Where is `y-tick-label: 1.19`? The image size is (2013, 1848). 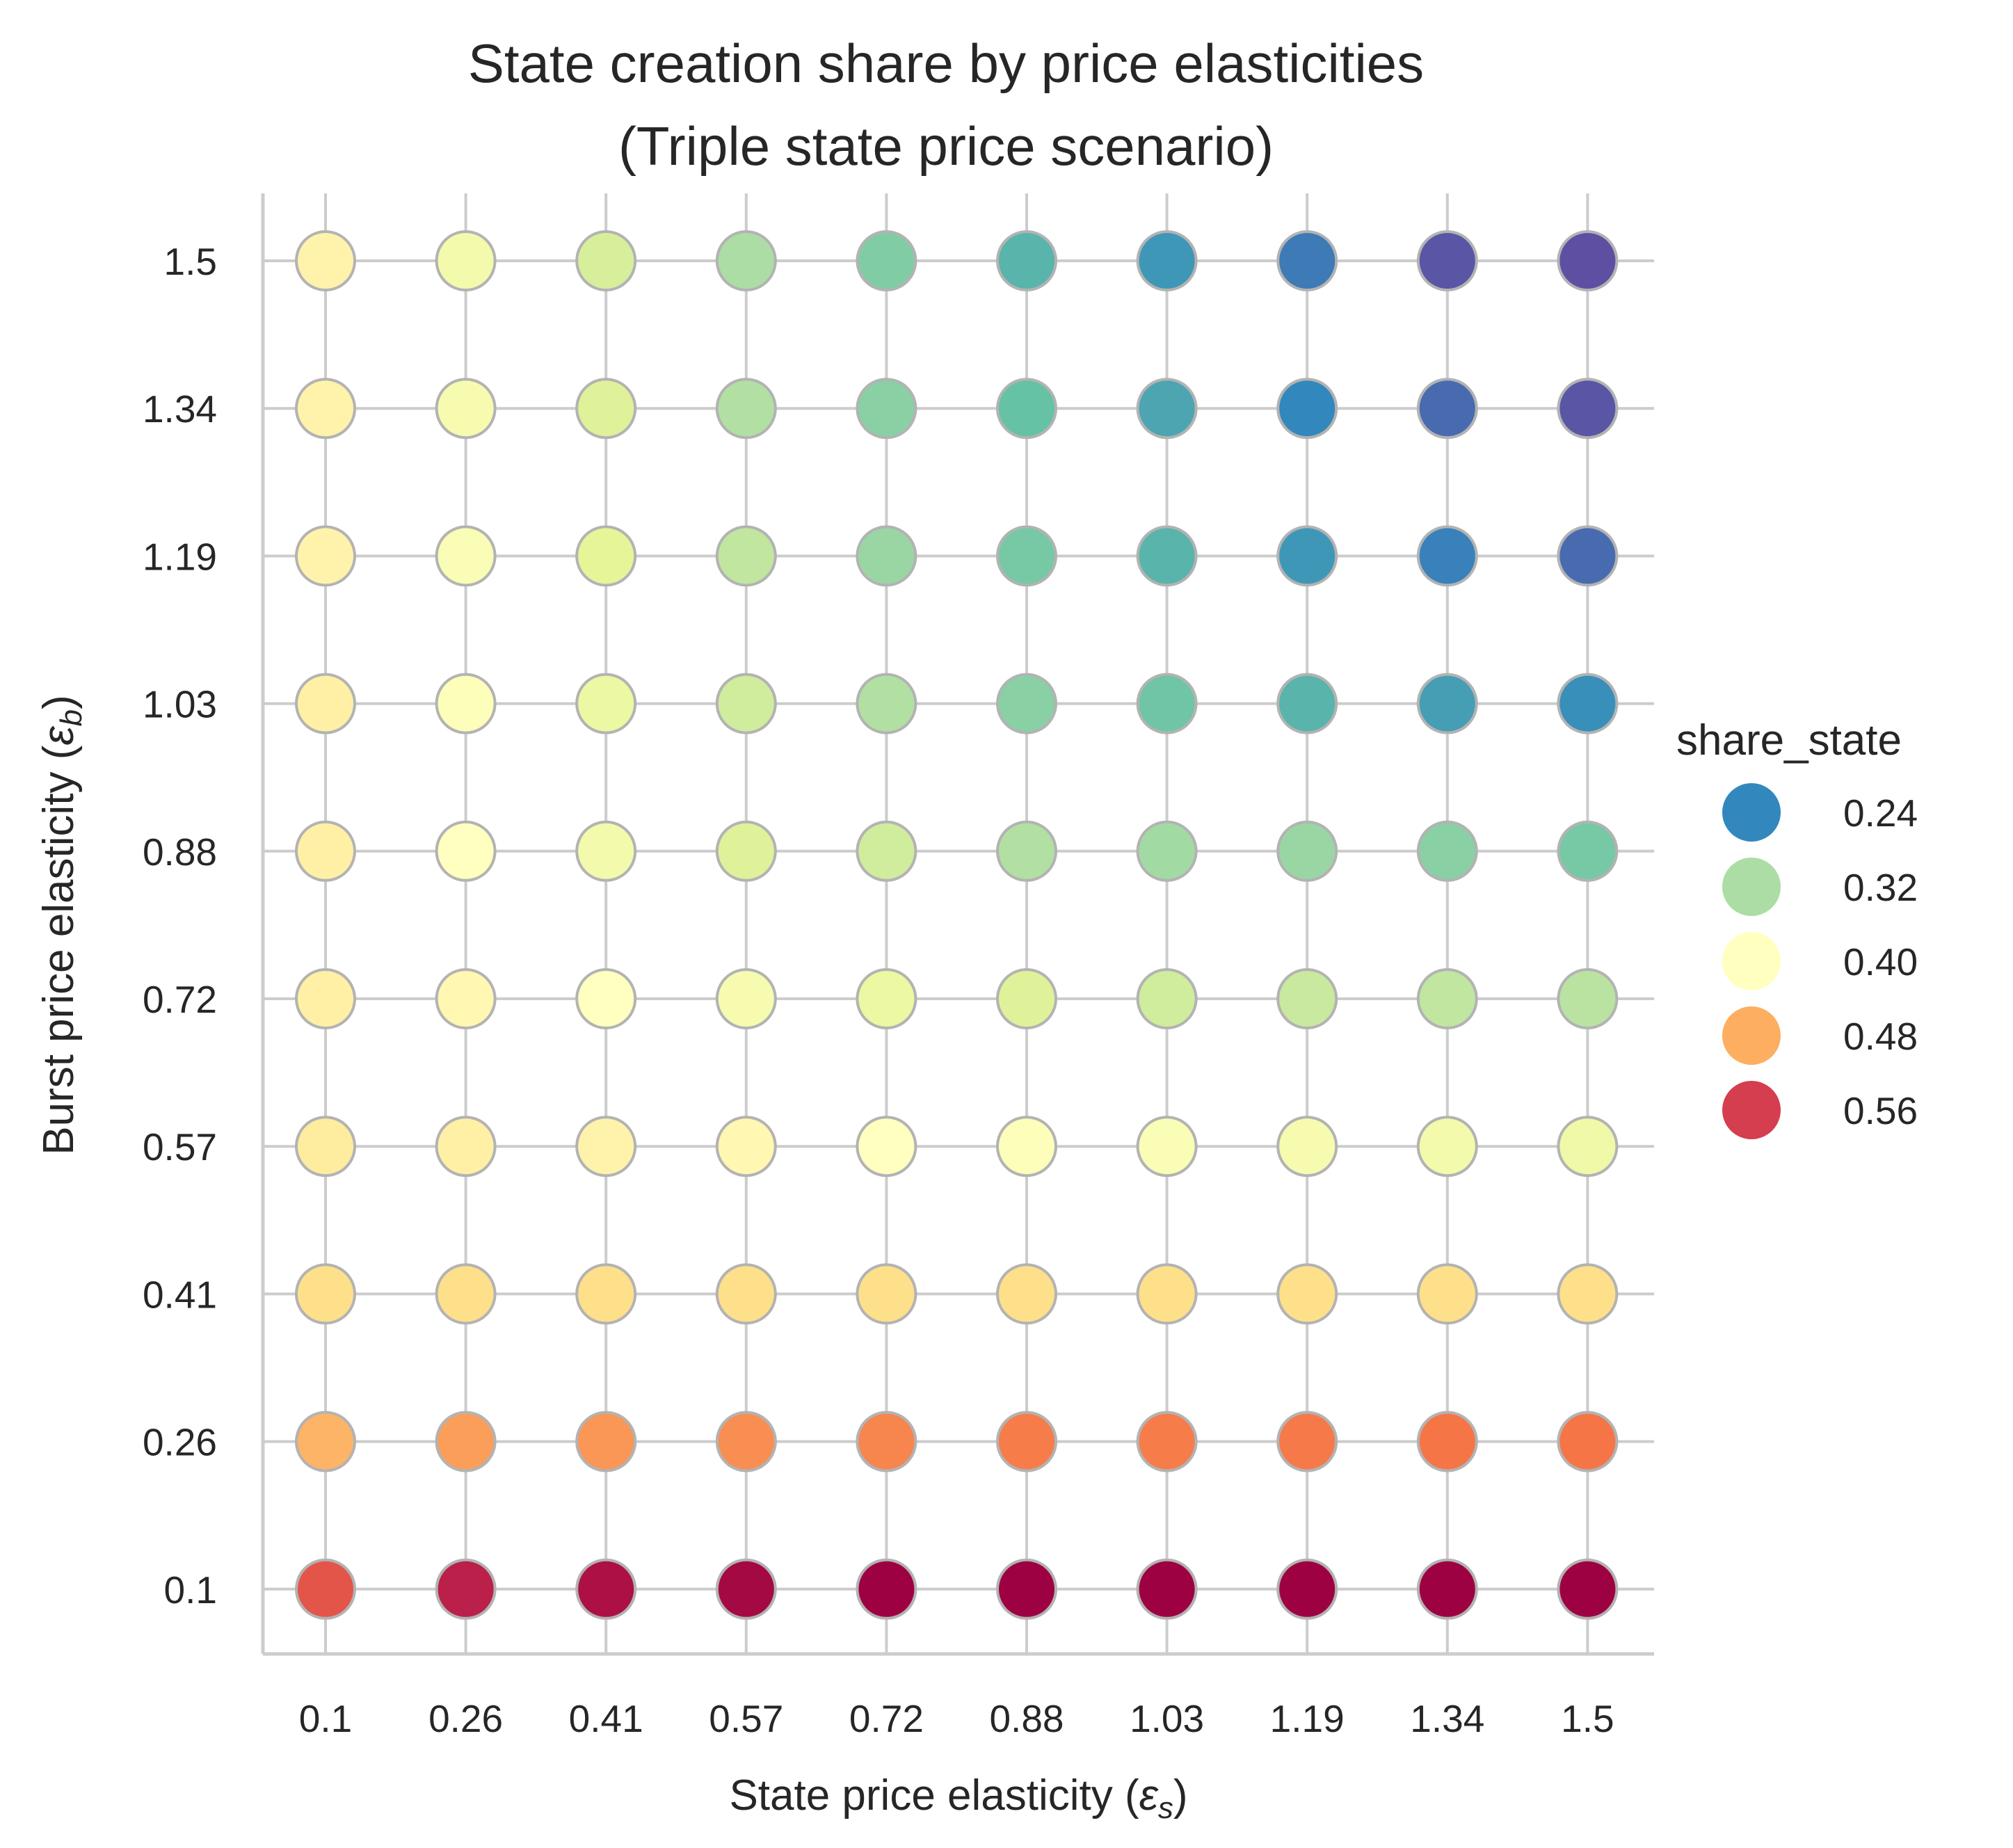 y-tick-label: 1.19 is located at coordinates (180, 557).